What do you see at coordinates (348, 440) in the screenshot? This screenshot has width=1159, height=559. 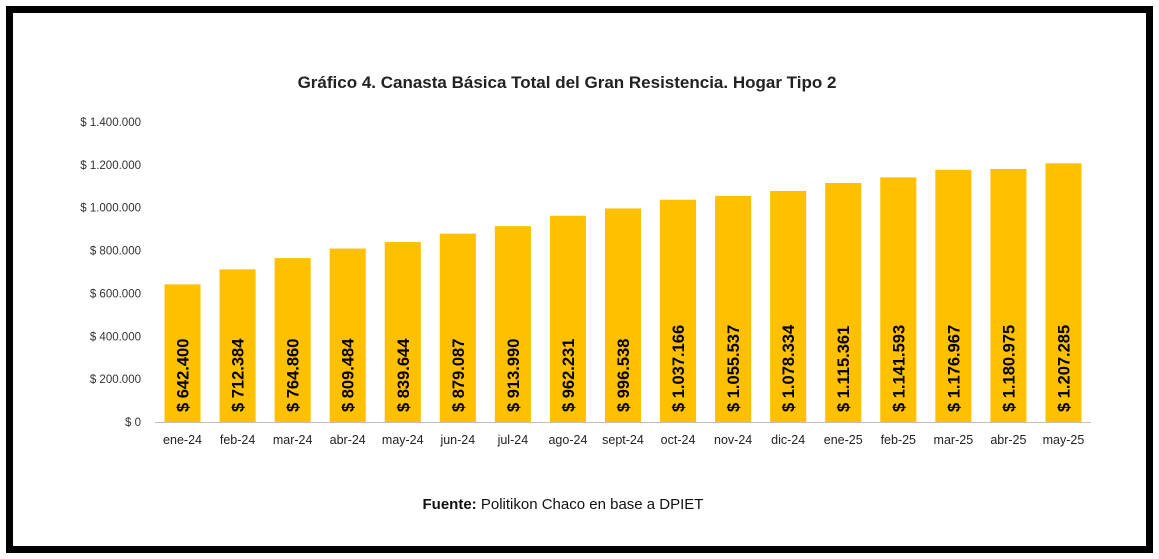 I see `x-tick-label: abr-24` at bounding box center [348, 440].